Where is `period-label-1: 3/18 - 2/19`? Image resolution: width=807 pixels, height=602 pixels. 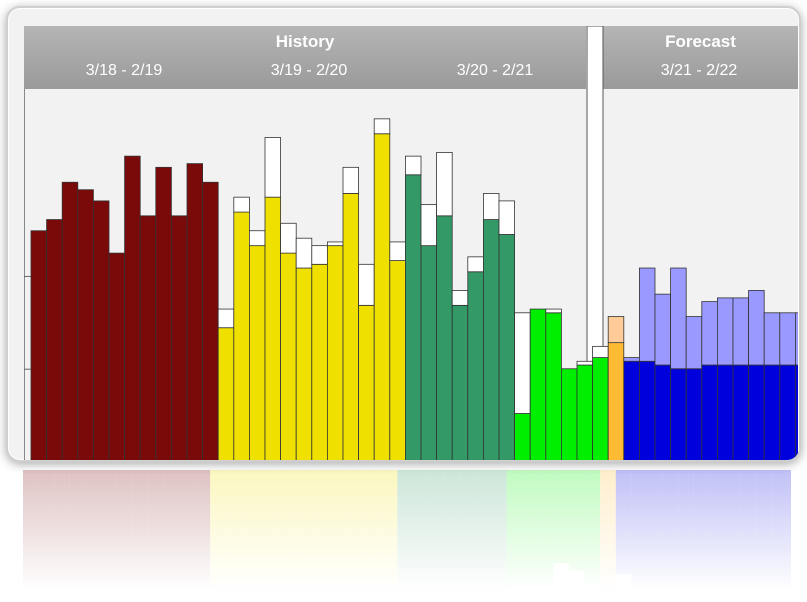 period-label-1: 3/18 - 2/19 is located at coordinates (124, 70).